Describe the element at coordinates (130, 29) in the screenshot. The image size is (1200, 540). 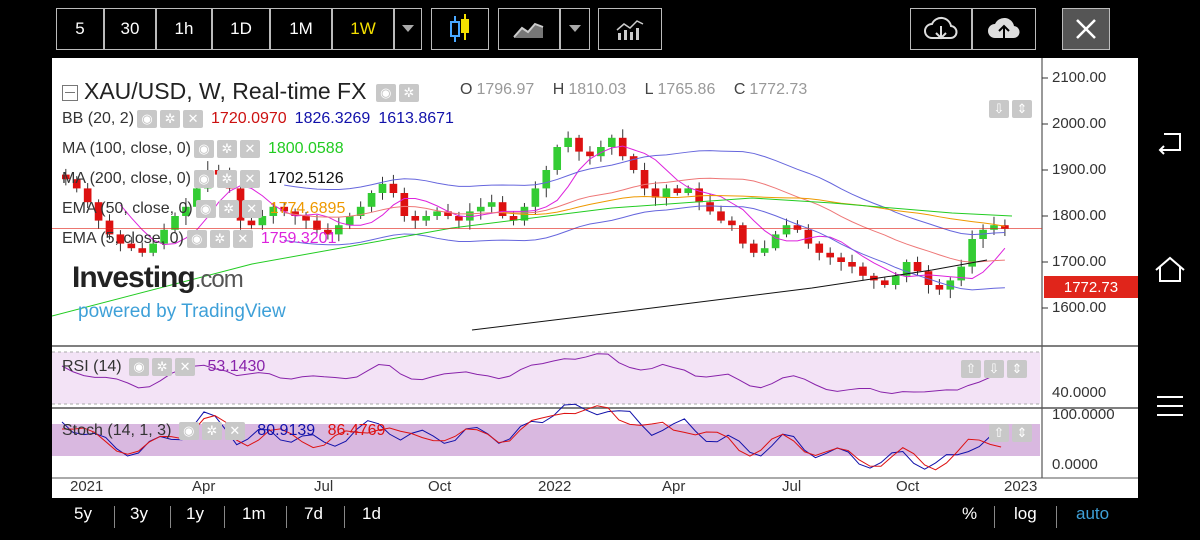
I see `interval-30-button: 30` at that location.